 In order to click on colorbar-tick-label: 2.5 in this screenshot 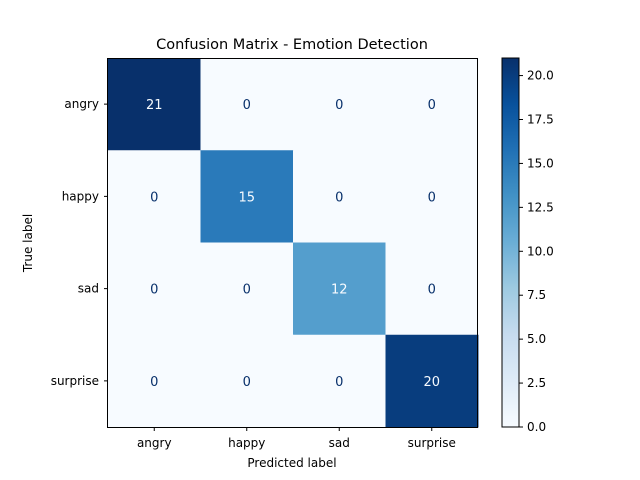, I will do `click(536, 383)`.